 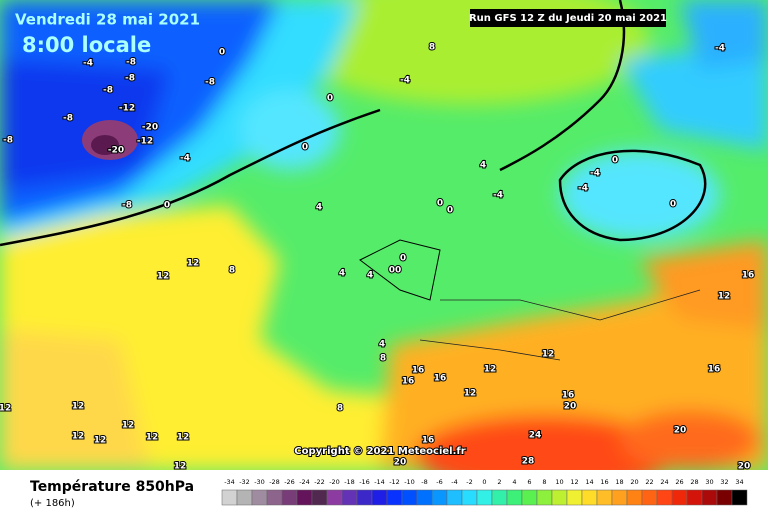 I want to click on scale-label: -4, so click(x=454, y=482).